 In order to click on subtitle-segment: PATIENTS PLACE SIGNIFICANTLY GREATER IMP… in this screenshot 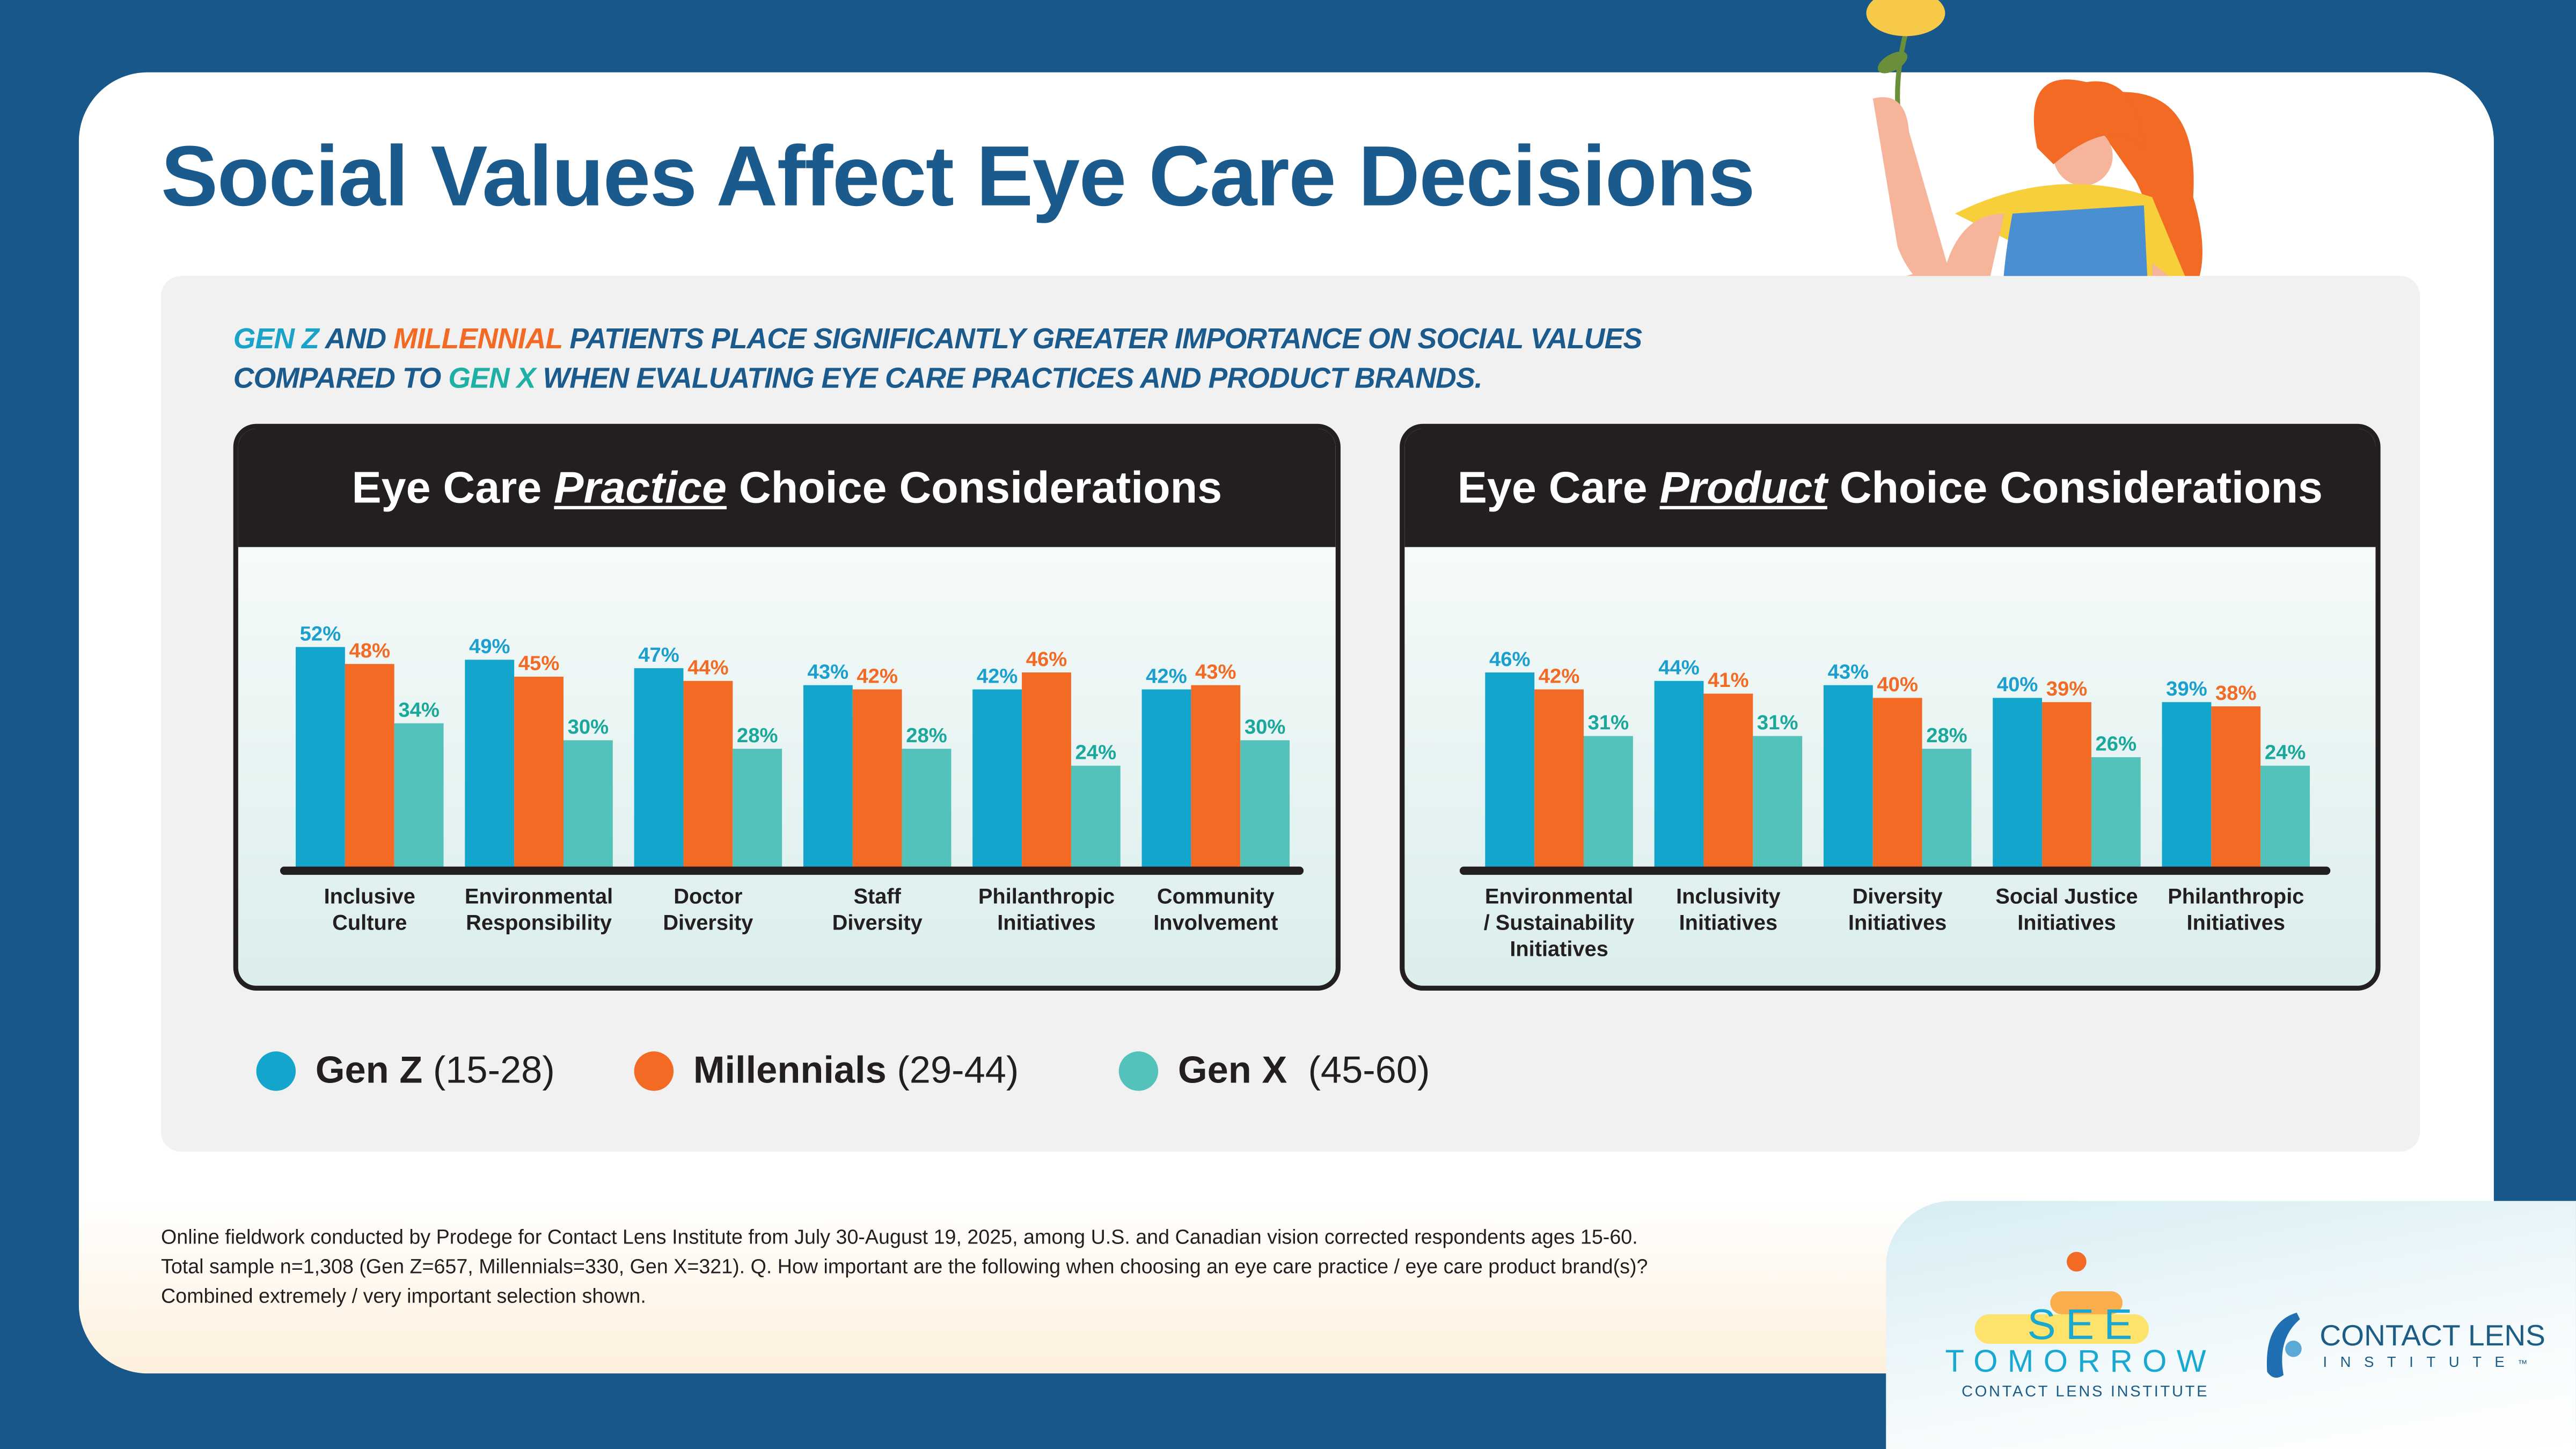, I will do `click(1102, 338)`.